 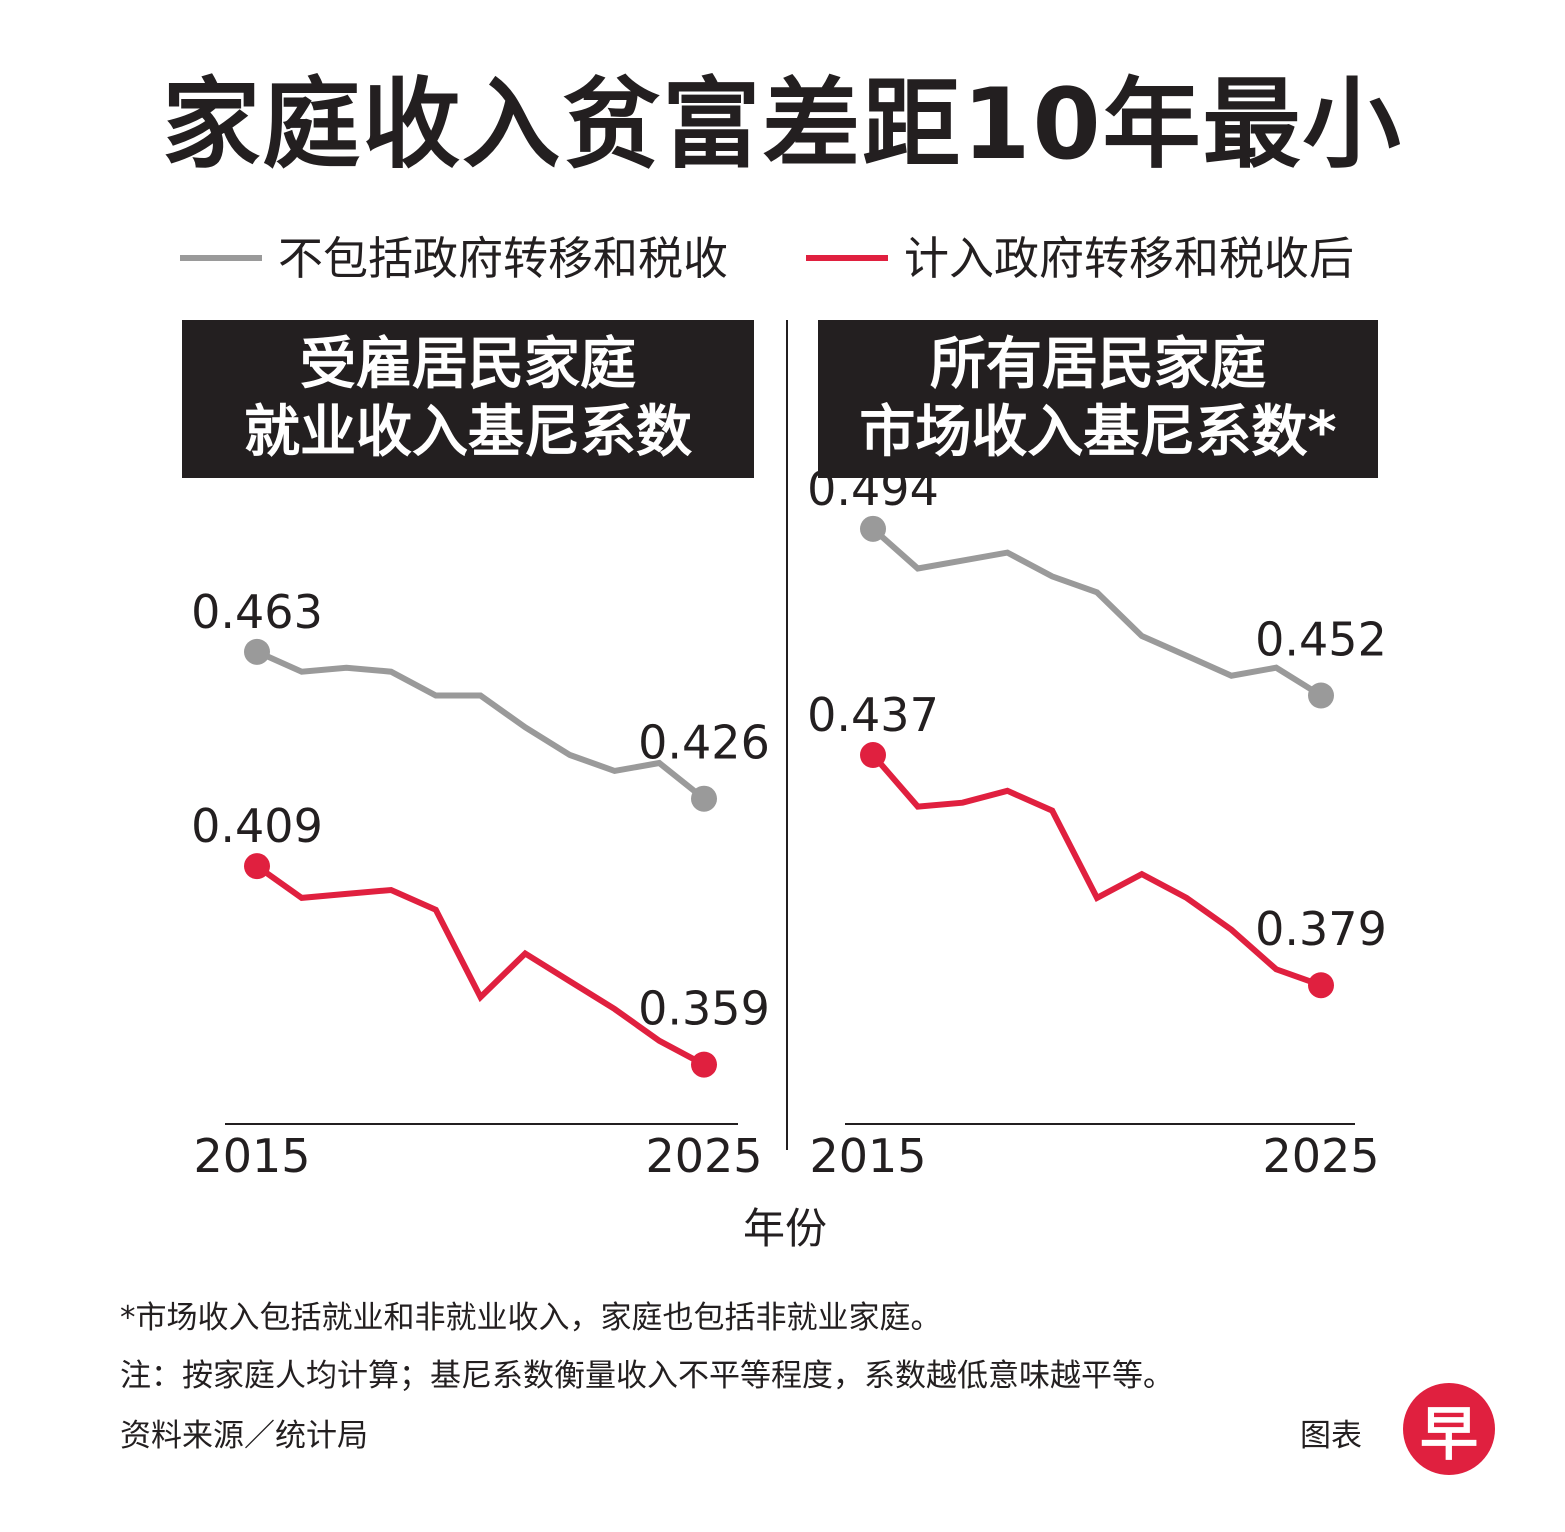 What do you see at coordinates (468, 399) in the screenshot?
I see `panel-title-employed: 受雇居民家庭 就业收入基尼系数` at bounding box center [468, 399].